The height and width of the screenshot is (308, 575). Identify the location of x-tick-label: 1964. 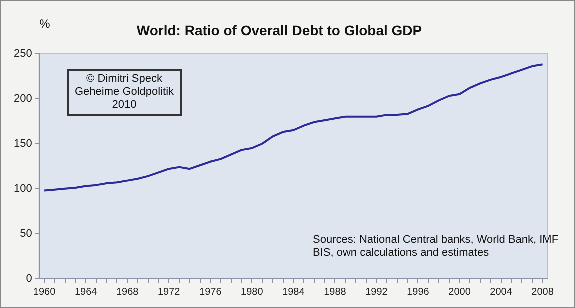
(86, 292).